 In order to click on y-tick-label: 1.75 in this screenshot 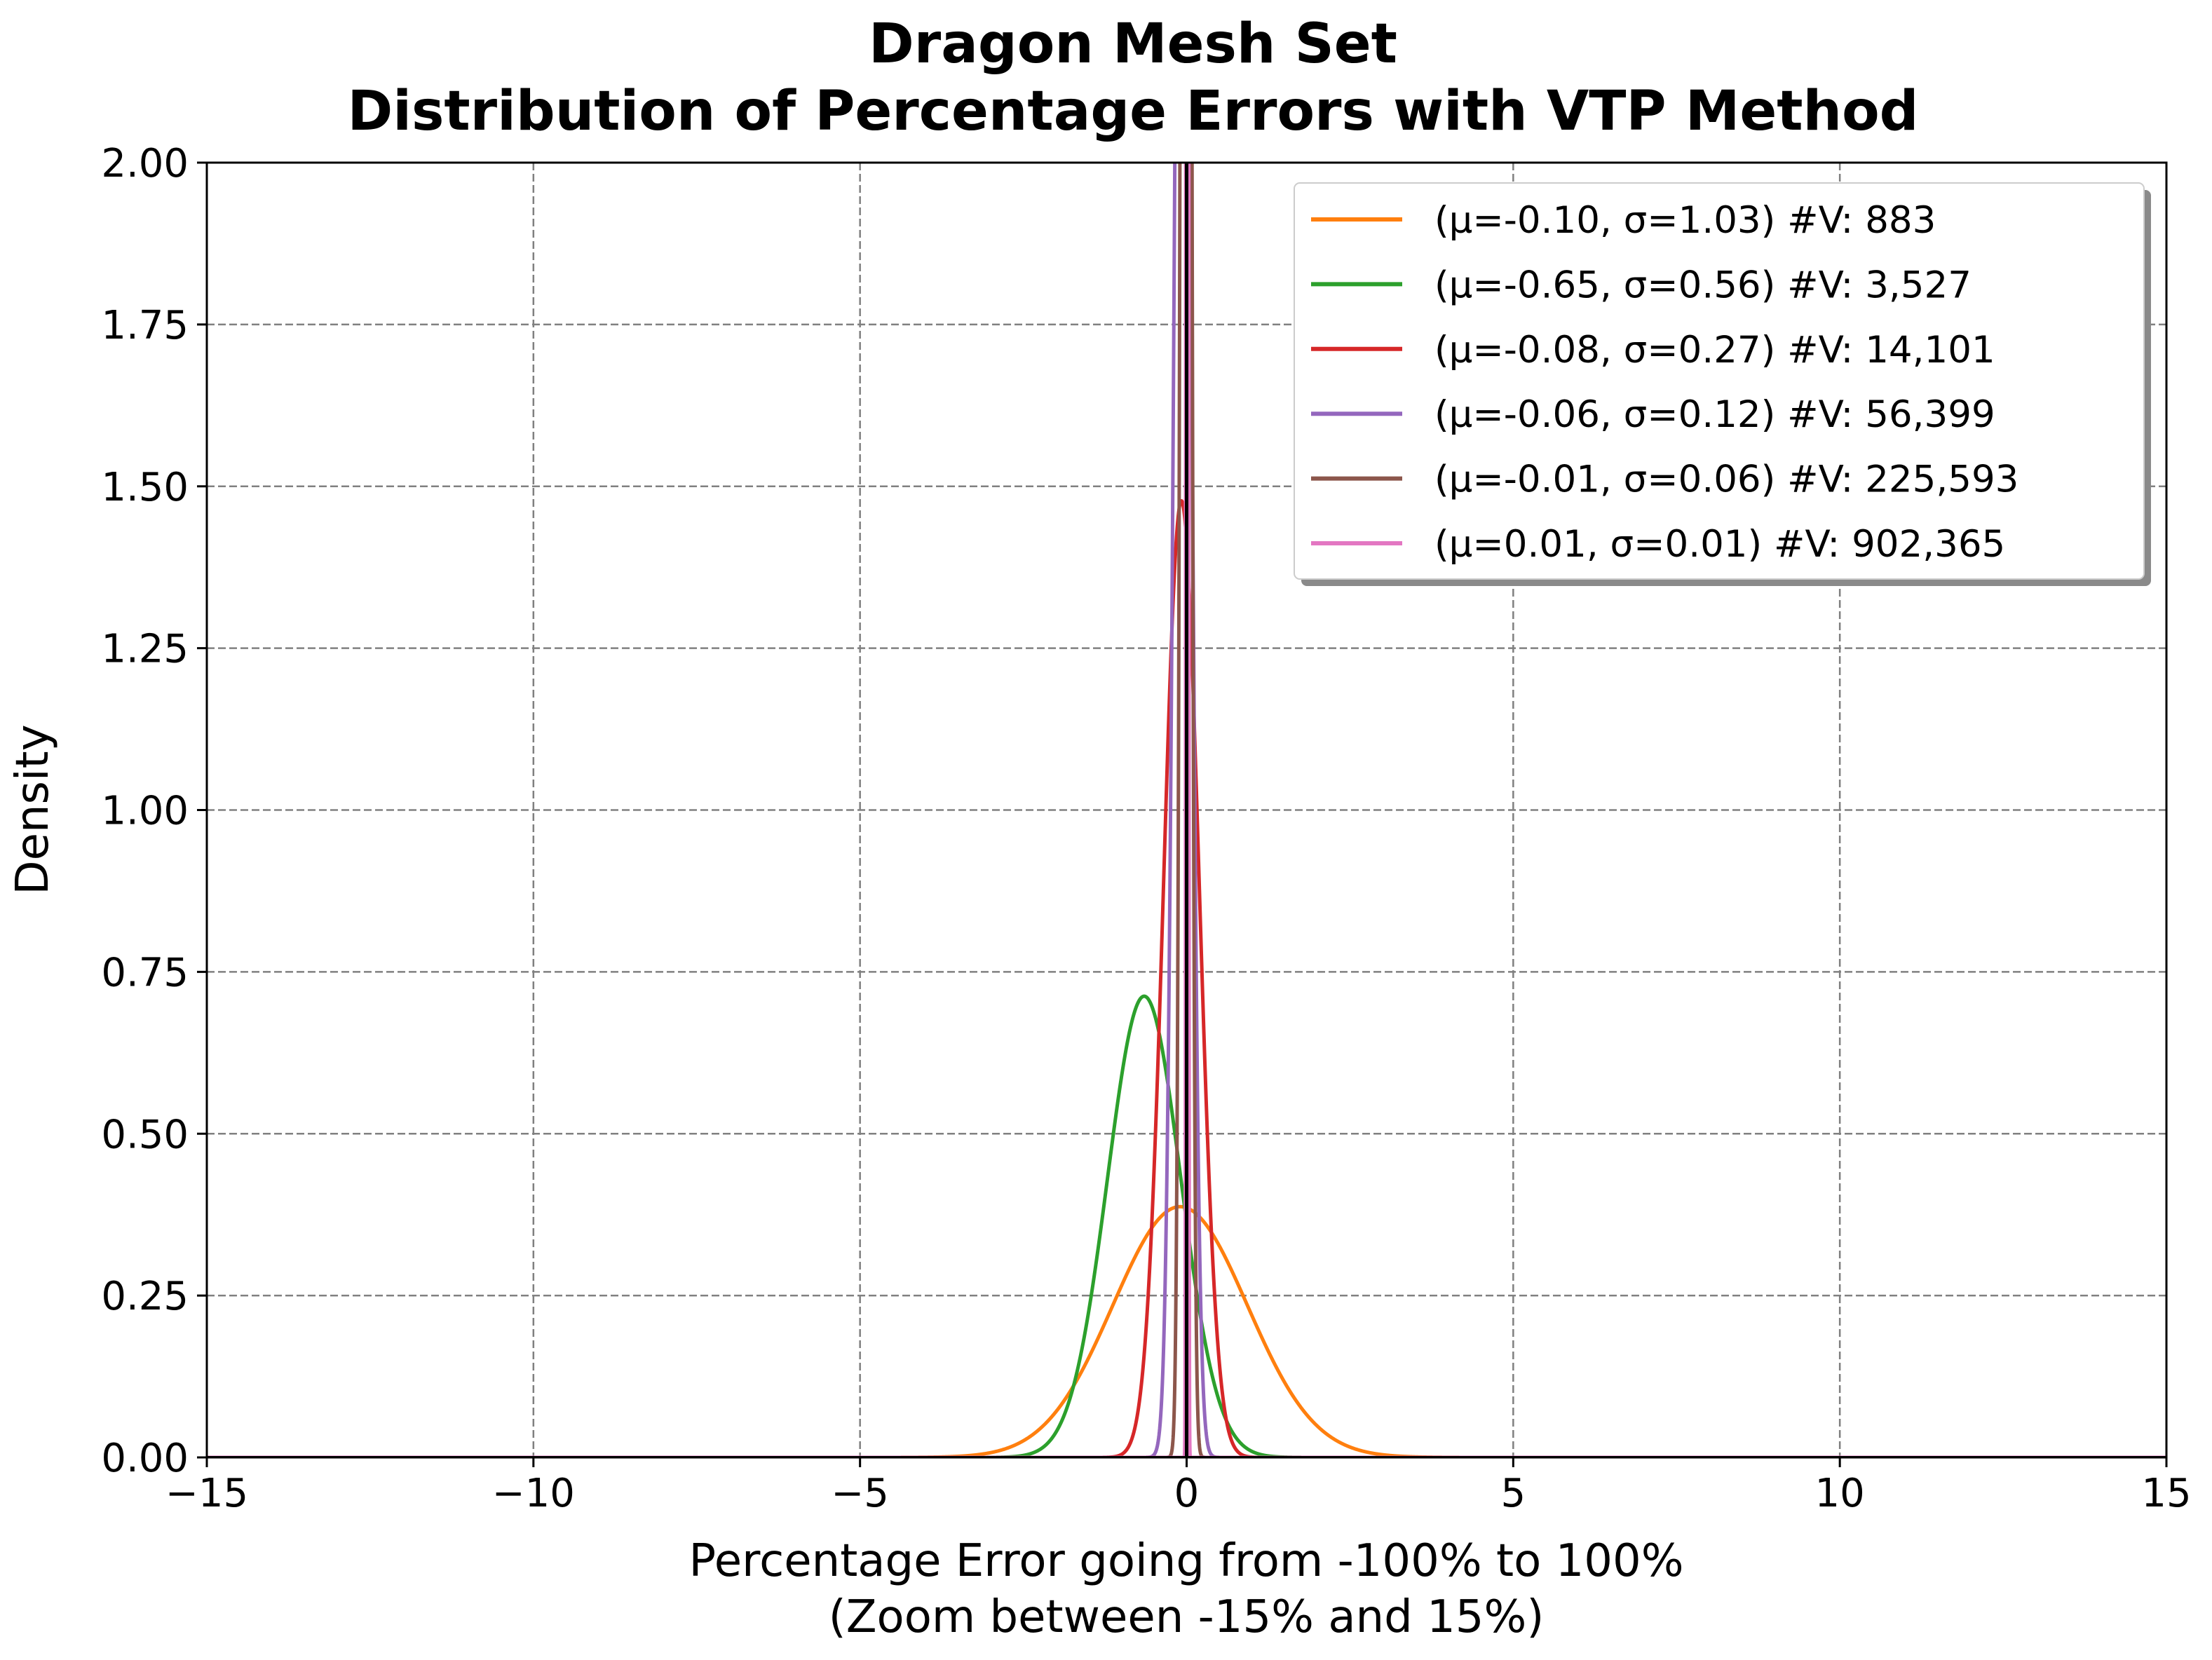, I will do `click(145, 325)`.